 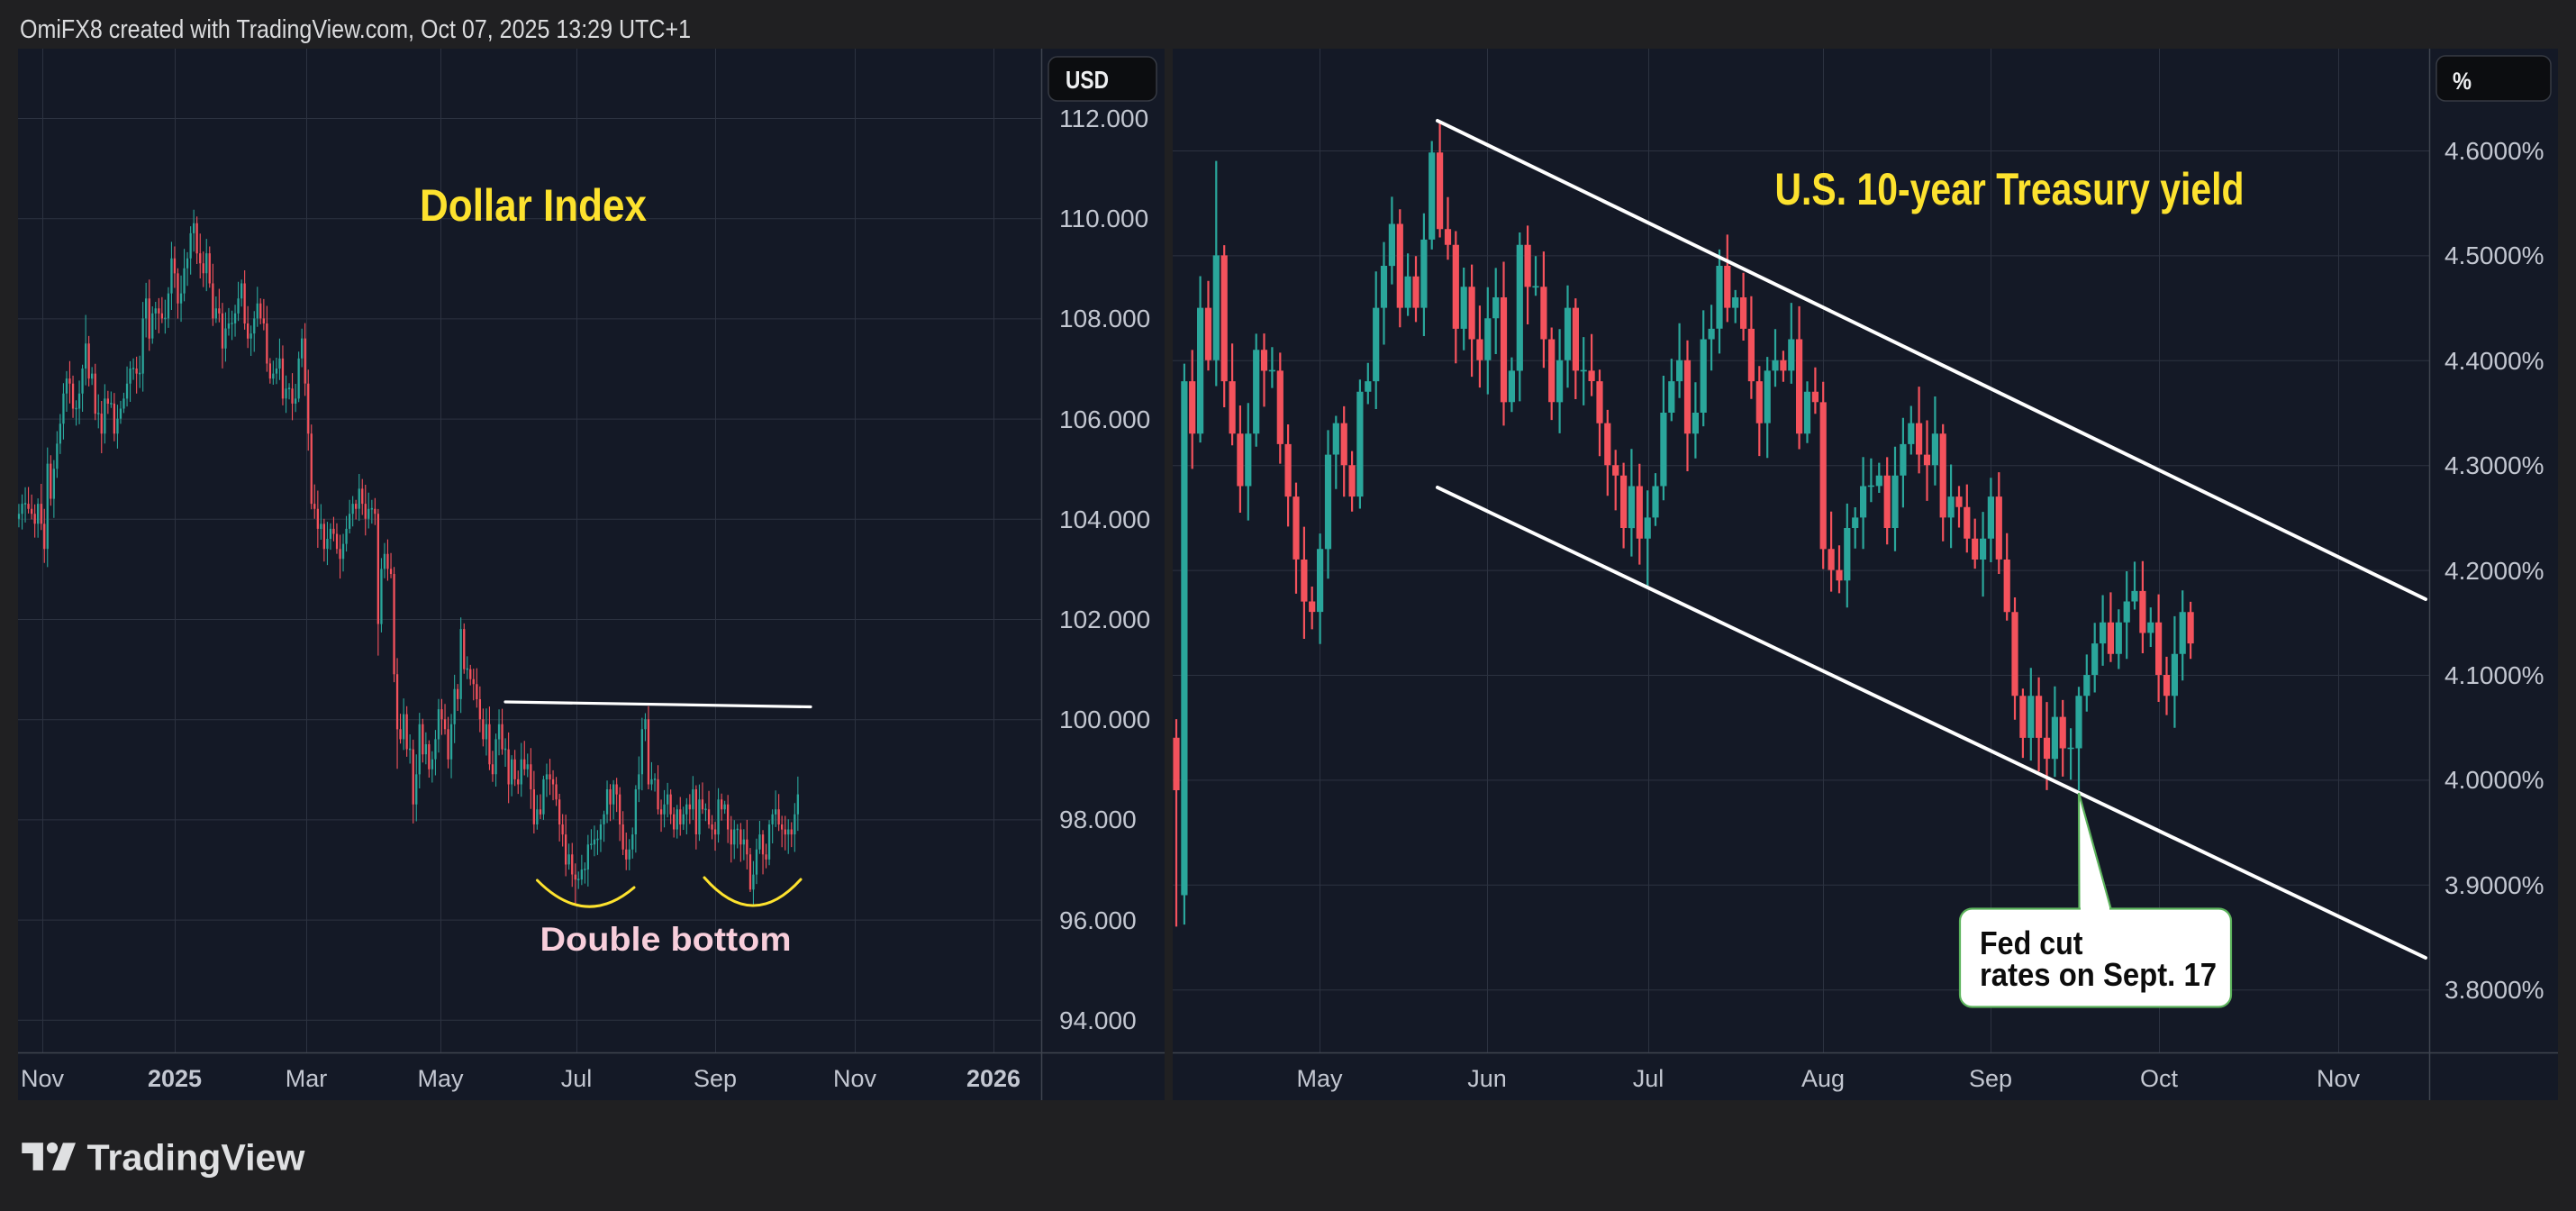 What do you see at coordinates (1823, 1078) in the screenshot?
I see `svg-text: Aug` at bounding box center [1823, 1078].